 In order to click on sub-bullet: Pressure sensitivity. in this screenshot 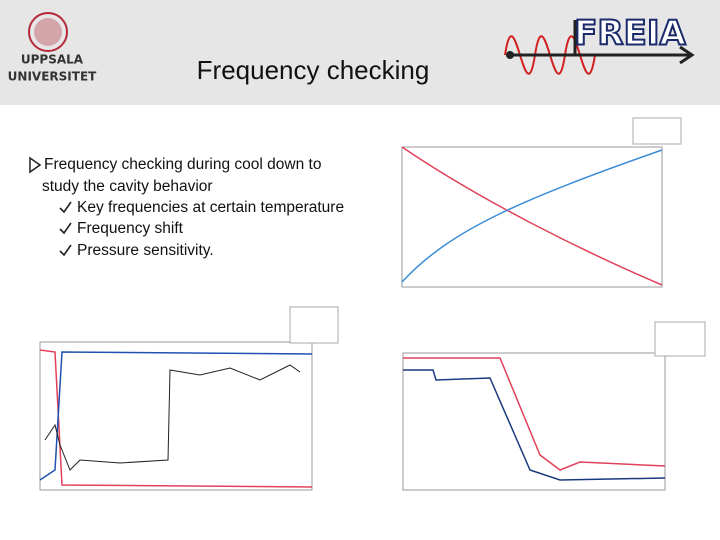, I will do `click(145, 250)`.